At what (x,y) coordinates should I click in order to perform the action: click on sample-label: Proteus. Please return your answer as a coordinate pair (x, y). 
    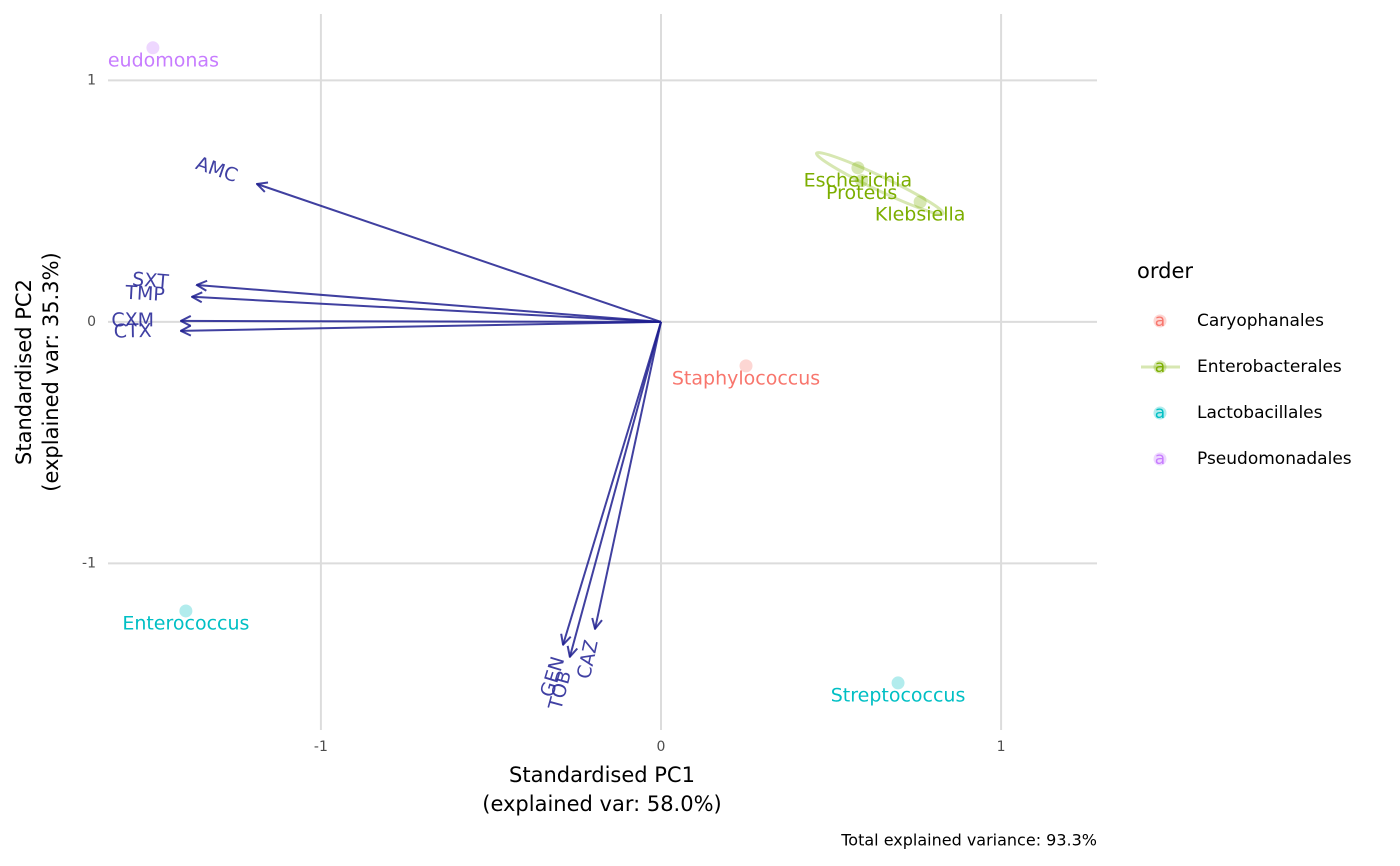
    Looking at the image, I should click on (861, 193).